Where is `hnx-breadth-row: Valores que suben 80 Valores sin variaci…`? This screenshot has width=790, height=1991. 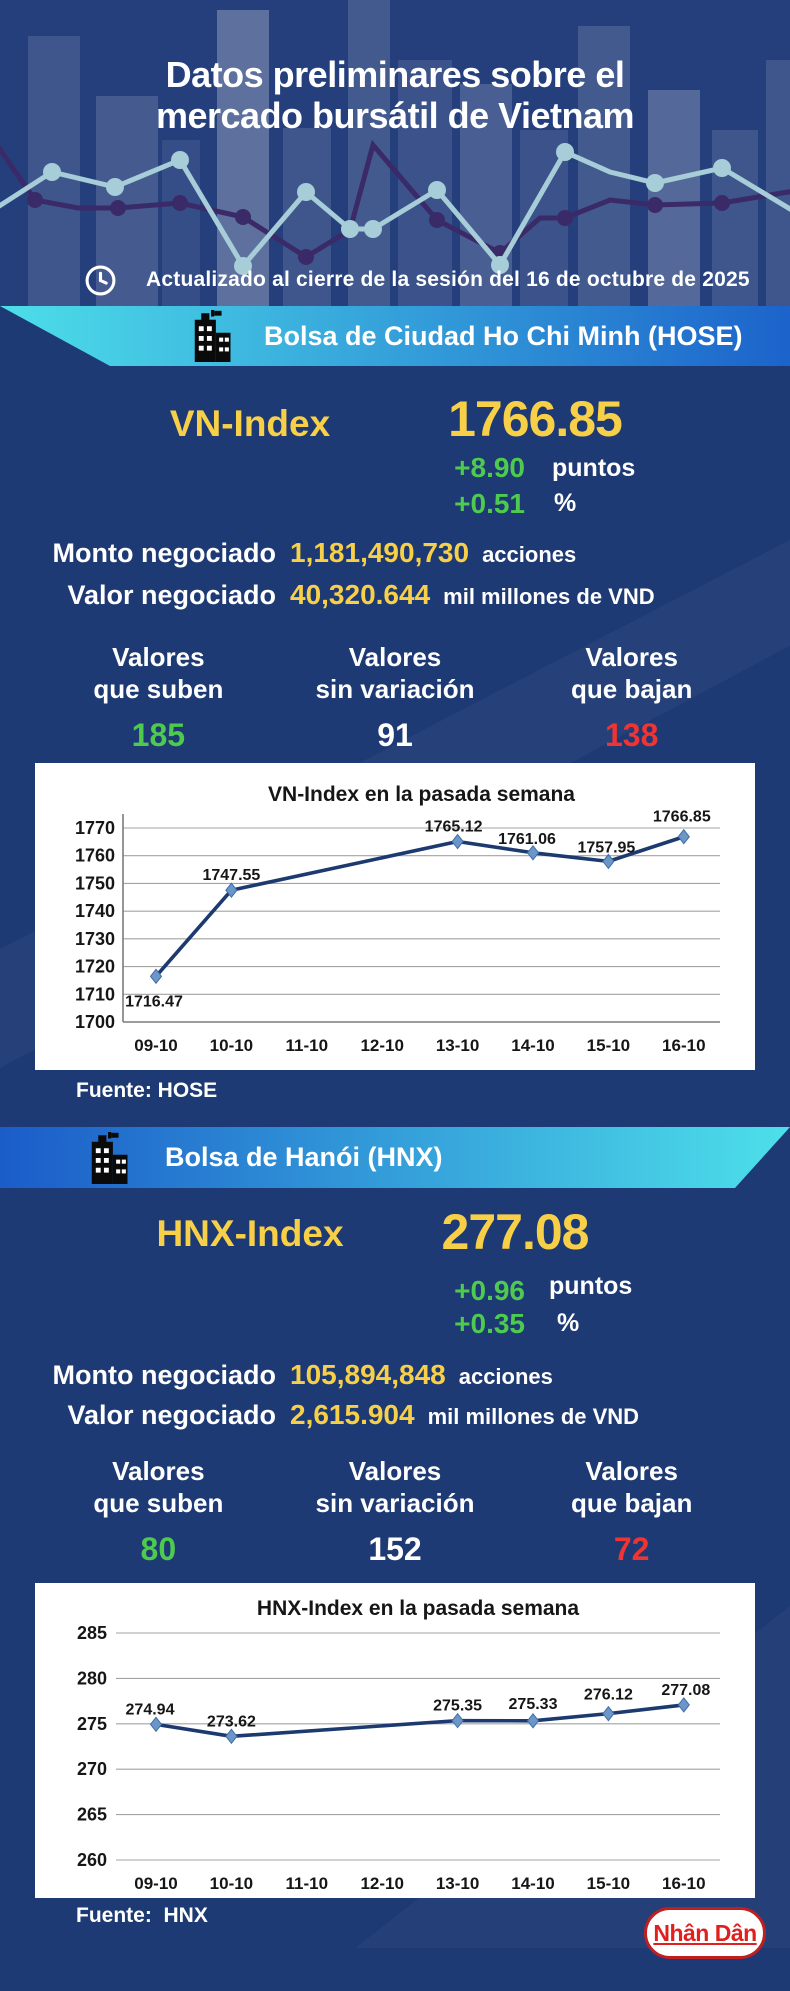 hnx-breadth-row: Valores que suben 80 Valores sin variaci… is located at coordinates (395, 1511).